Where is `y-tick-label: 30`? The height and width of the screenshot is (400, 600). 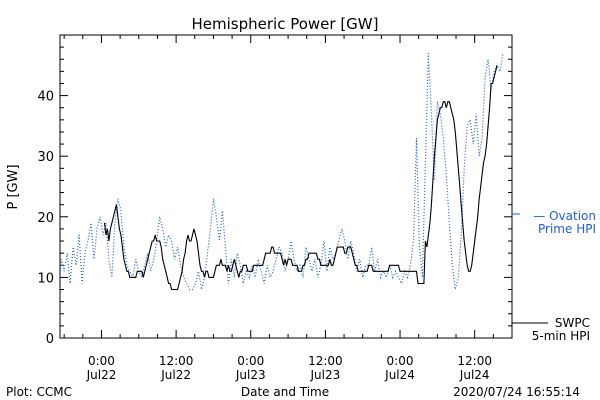
y-tick-label: 30 is located at coordinates (45, 157).